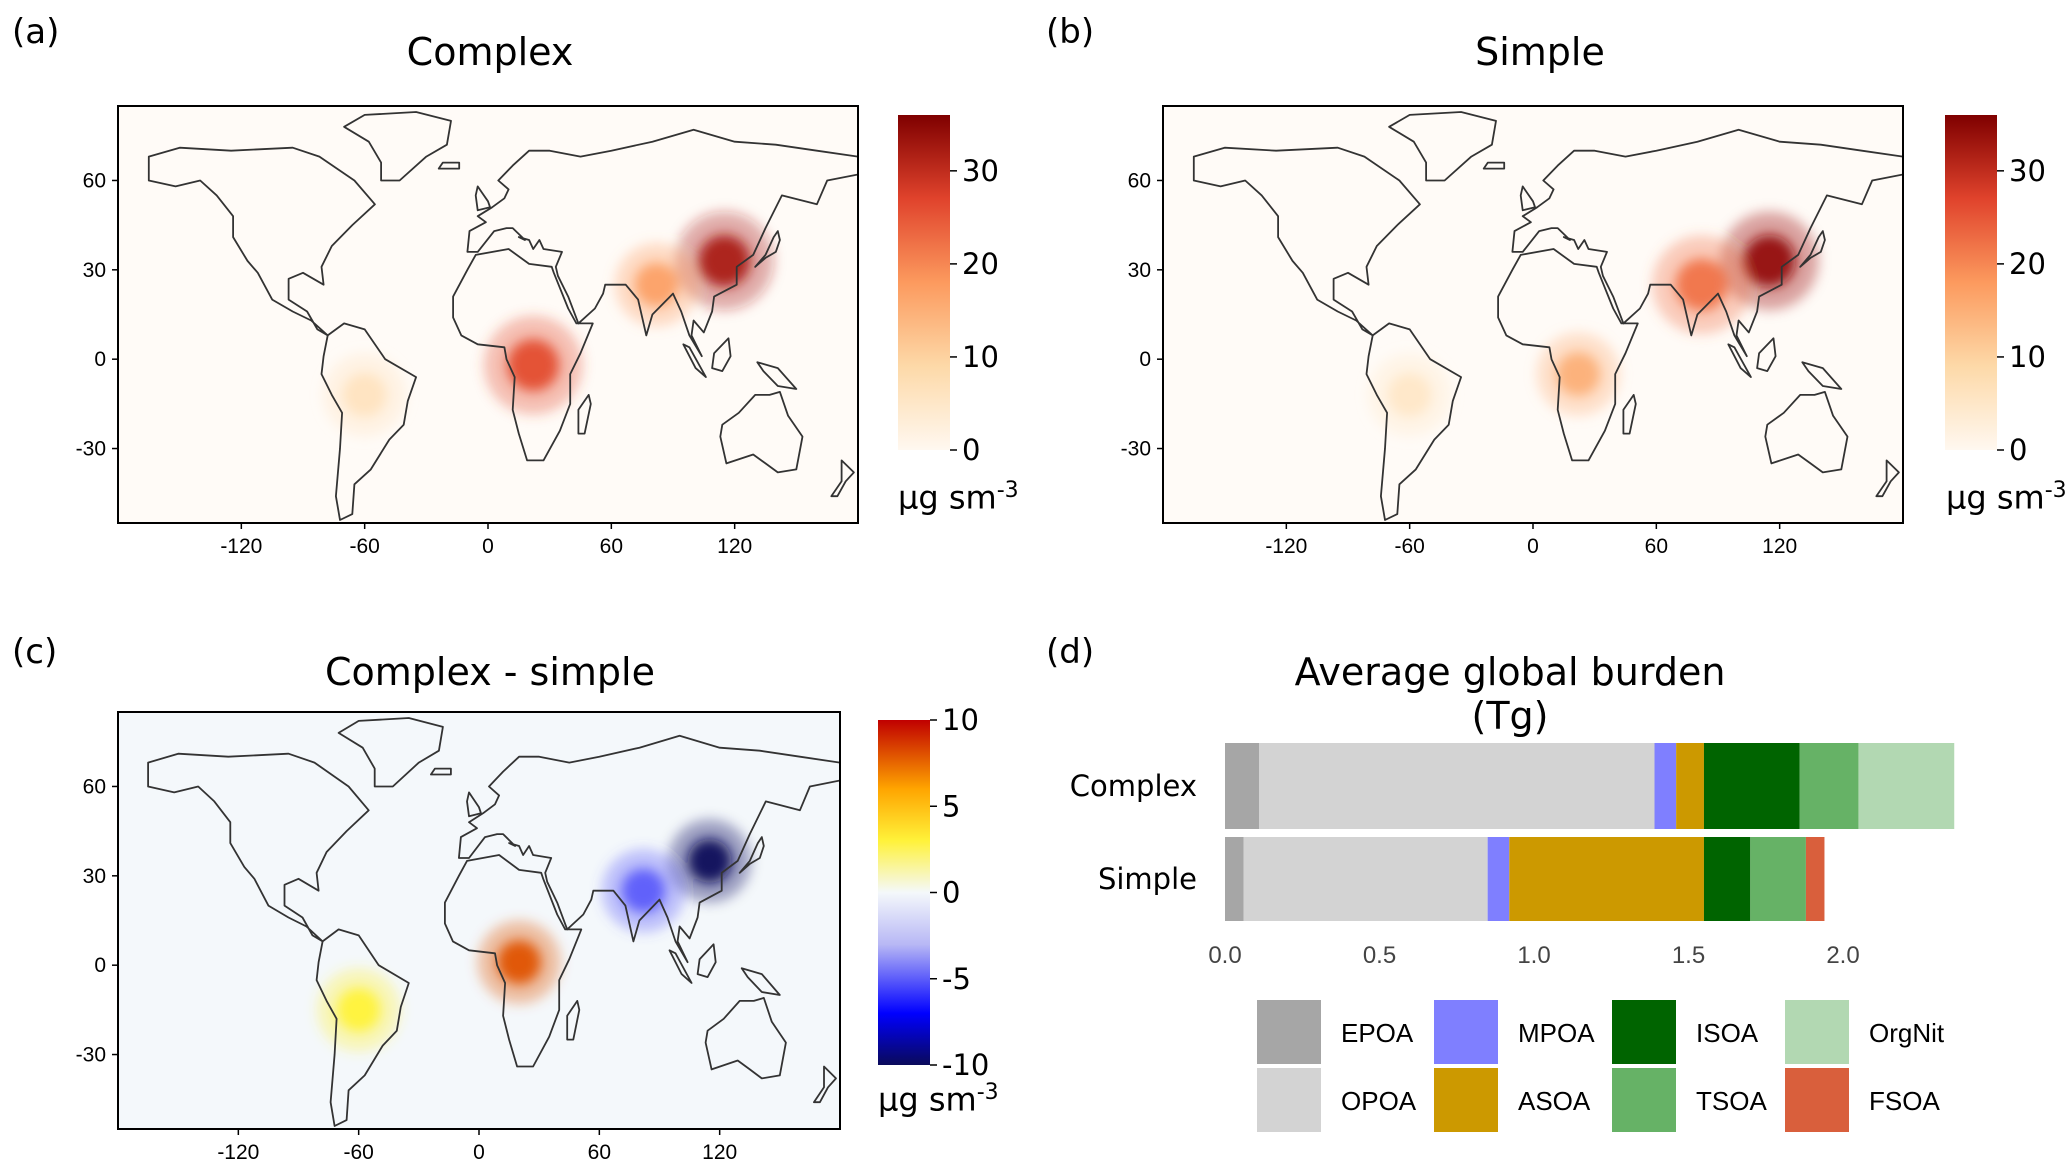 This screenshot has height=1172, width=2067. I want to click on panel-a-label: (a), so click(36, 32).